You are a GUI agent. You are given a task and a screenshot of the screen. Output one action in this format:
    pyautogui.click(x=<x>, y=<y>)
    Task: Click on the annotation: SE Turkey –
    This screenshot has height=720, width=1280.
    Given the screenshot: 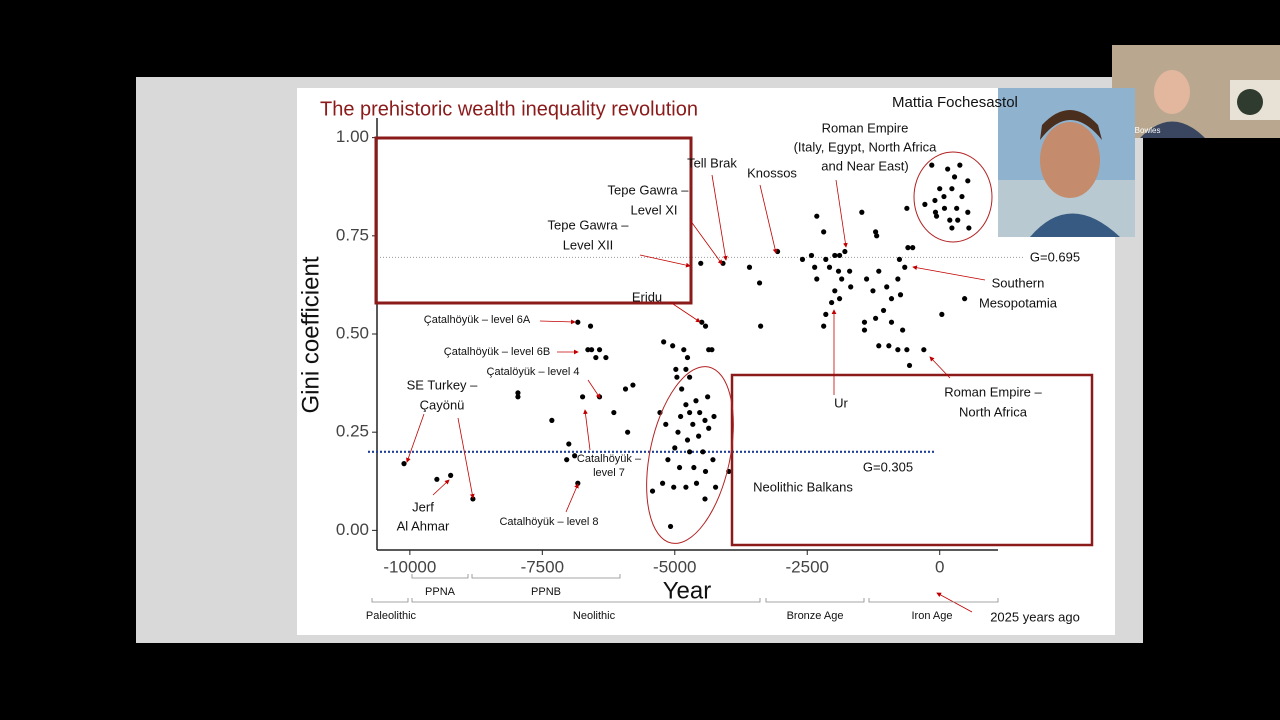 What is the action you would take?
    pyautogui.click(x=443, y=384)
    